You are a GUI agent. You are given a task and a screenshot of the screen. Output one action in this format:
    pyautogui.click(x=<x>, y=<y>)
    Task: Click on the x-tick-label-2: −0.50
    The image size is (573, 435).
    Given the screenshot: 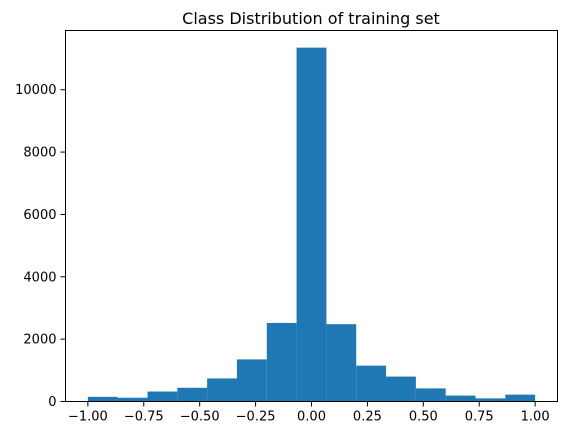 What is the action you would take?
    pyautogui.click(x=200, y=417)
    